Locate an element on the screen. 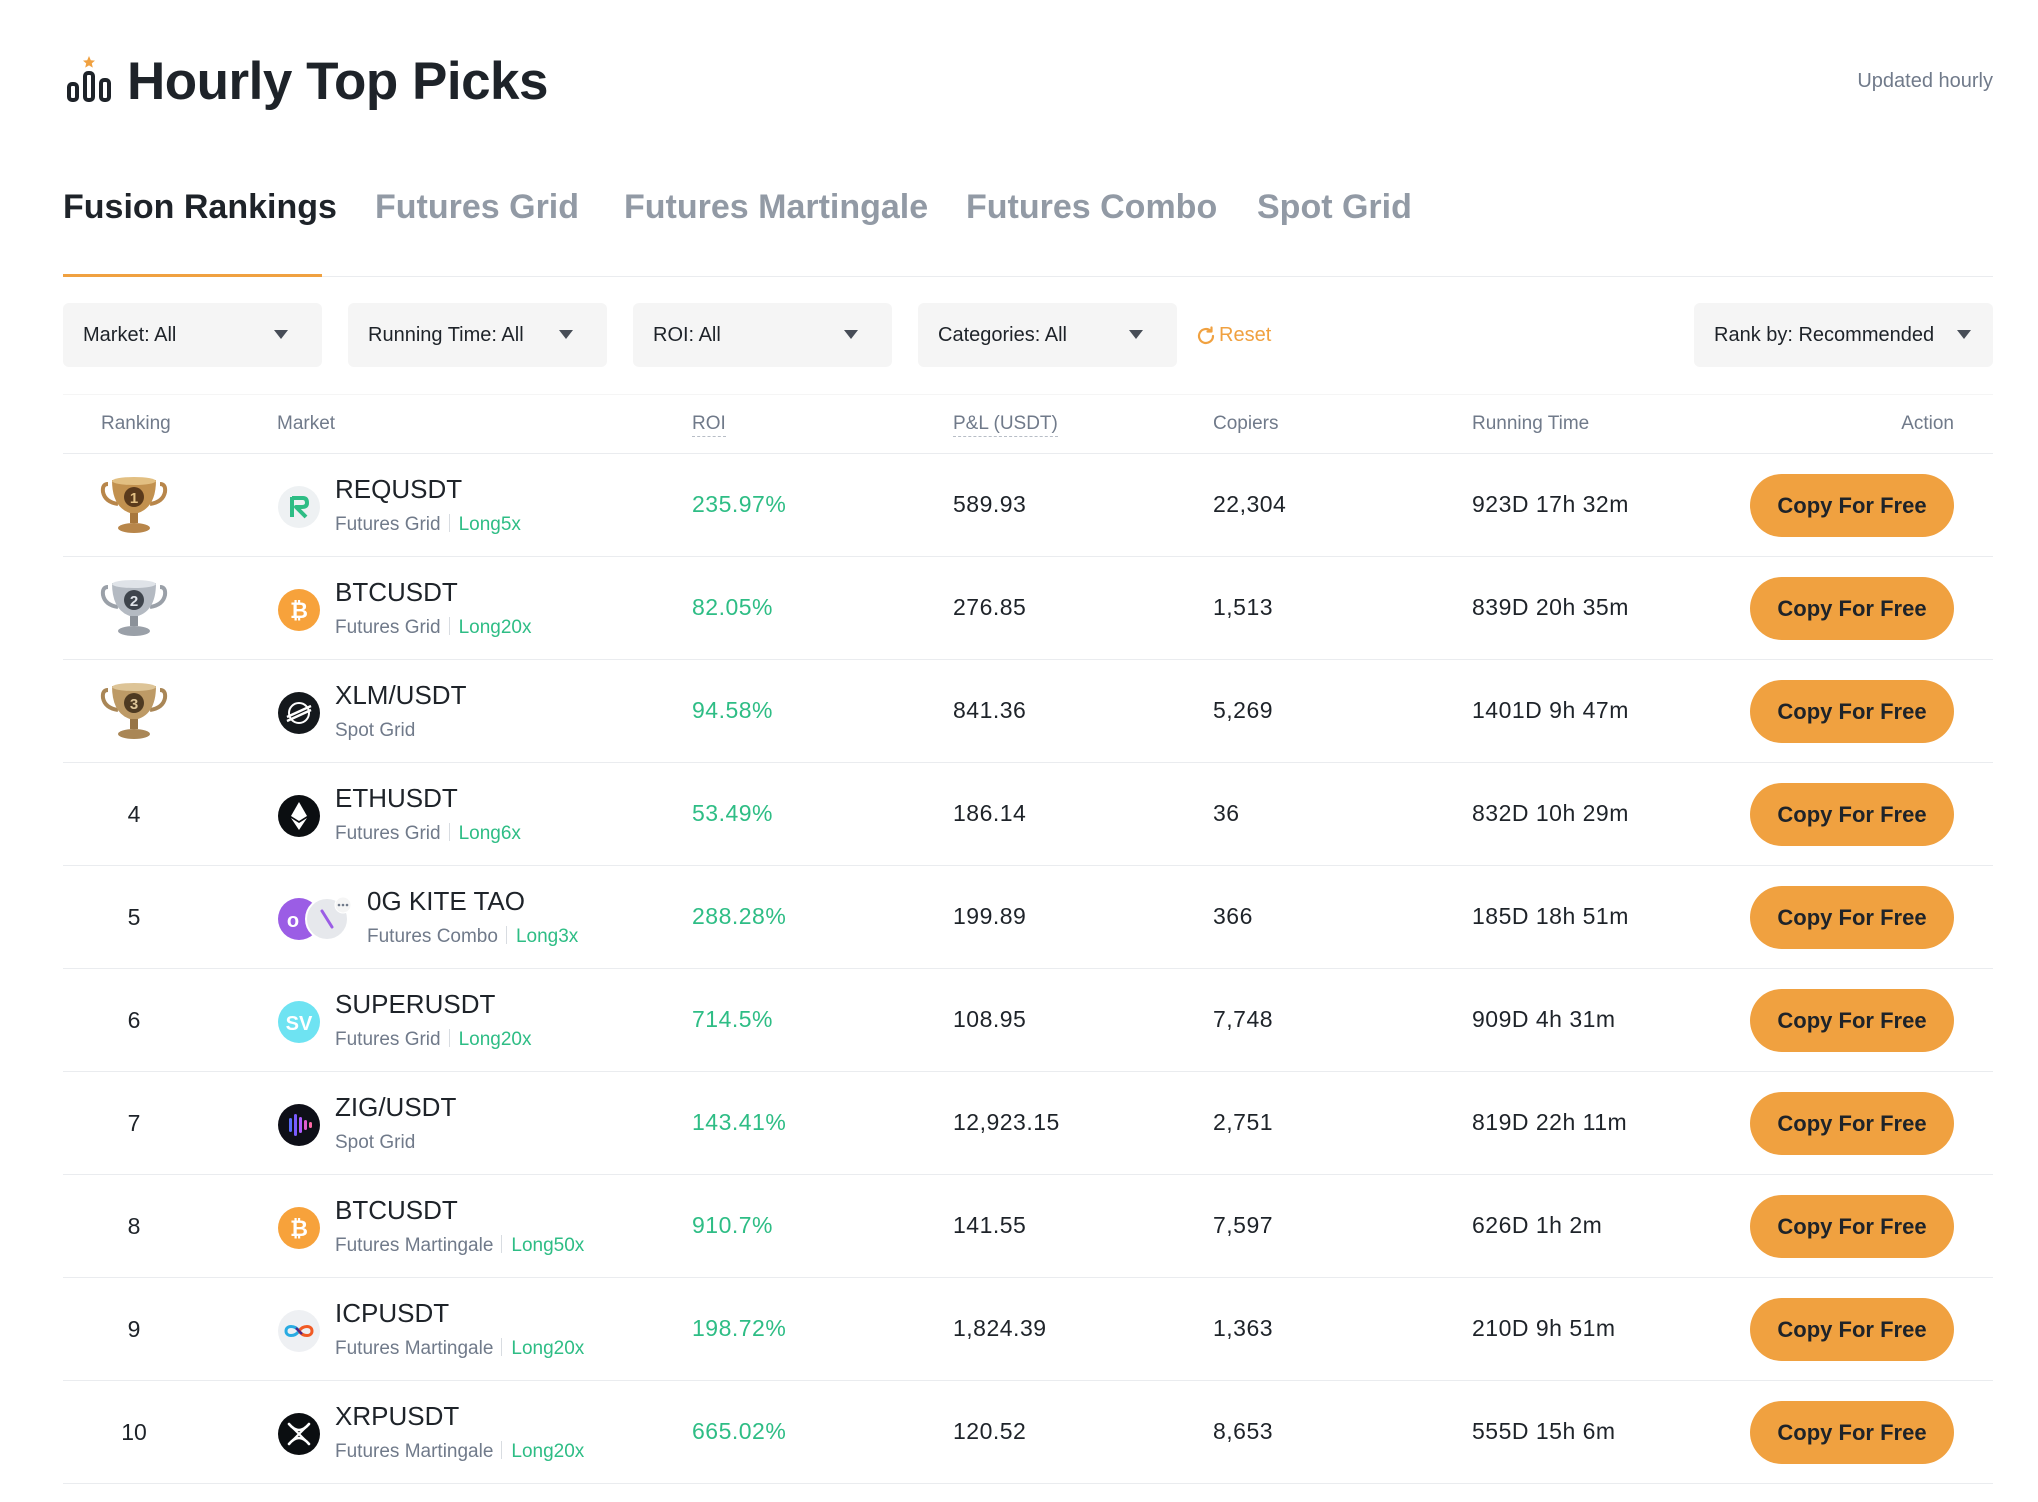  btc-coin-icon: ₿ is located at coordinates (299, 610).